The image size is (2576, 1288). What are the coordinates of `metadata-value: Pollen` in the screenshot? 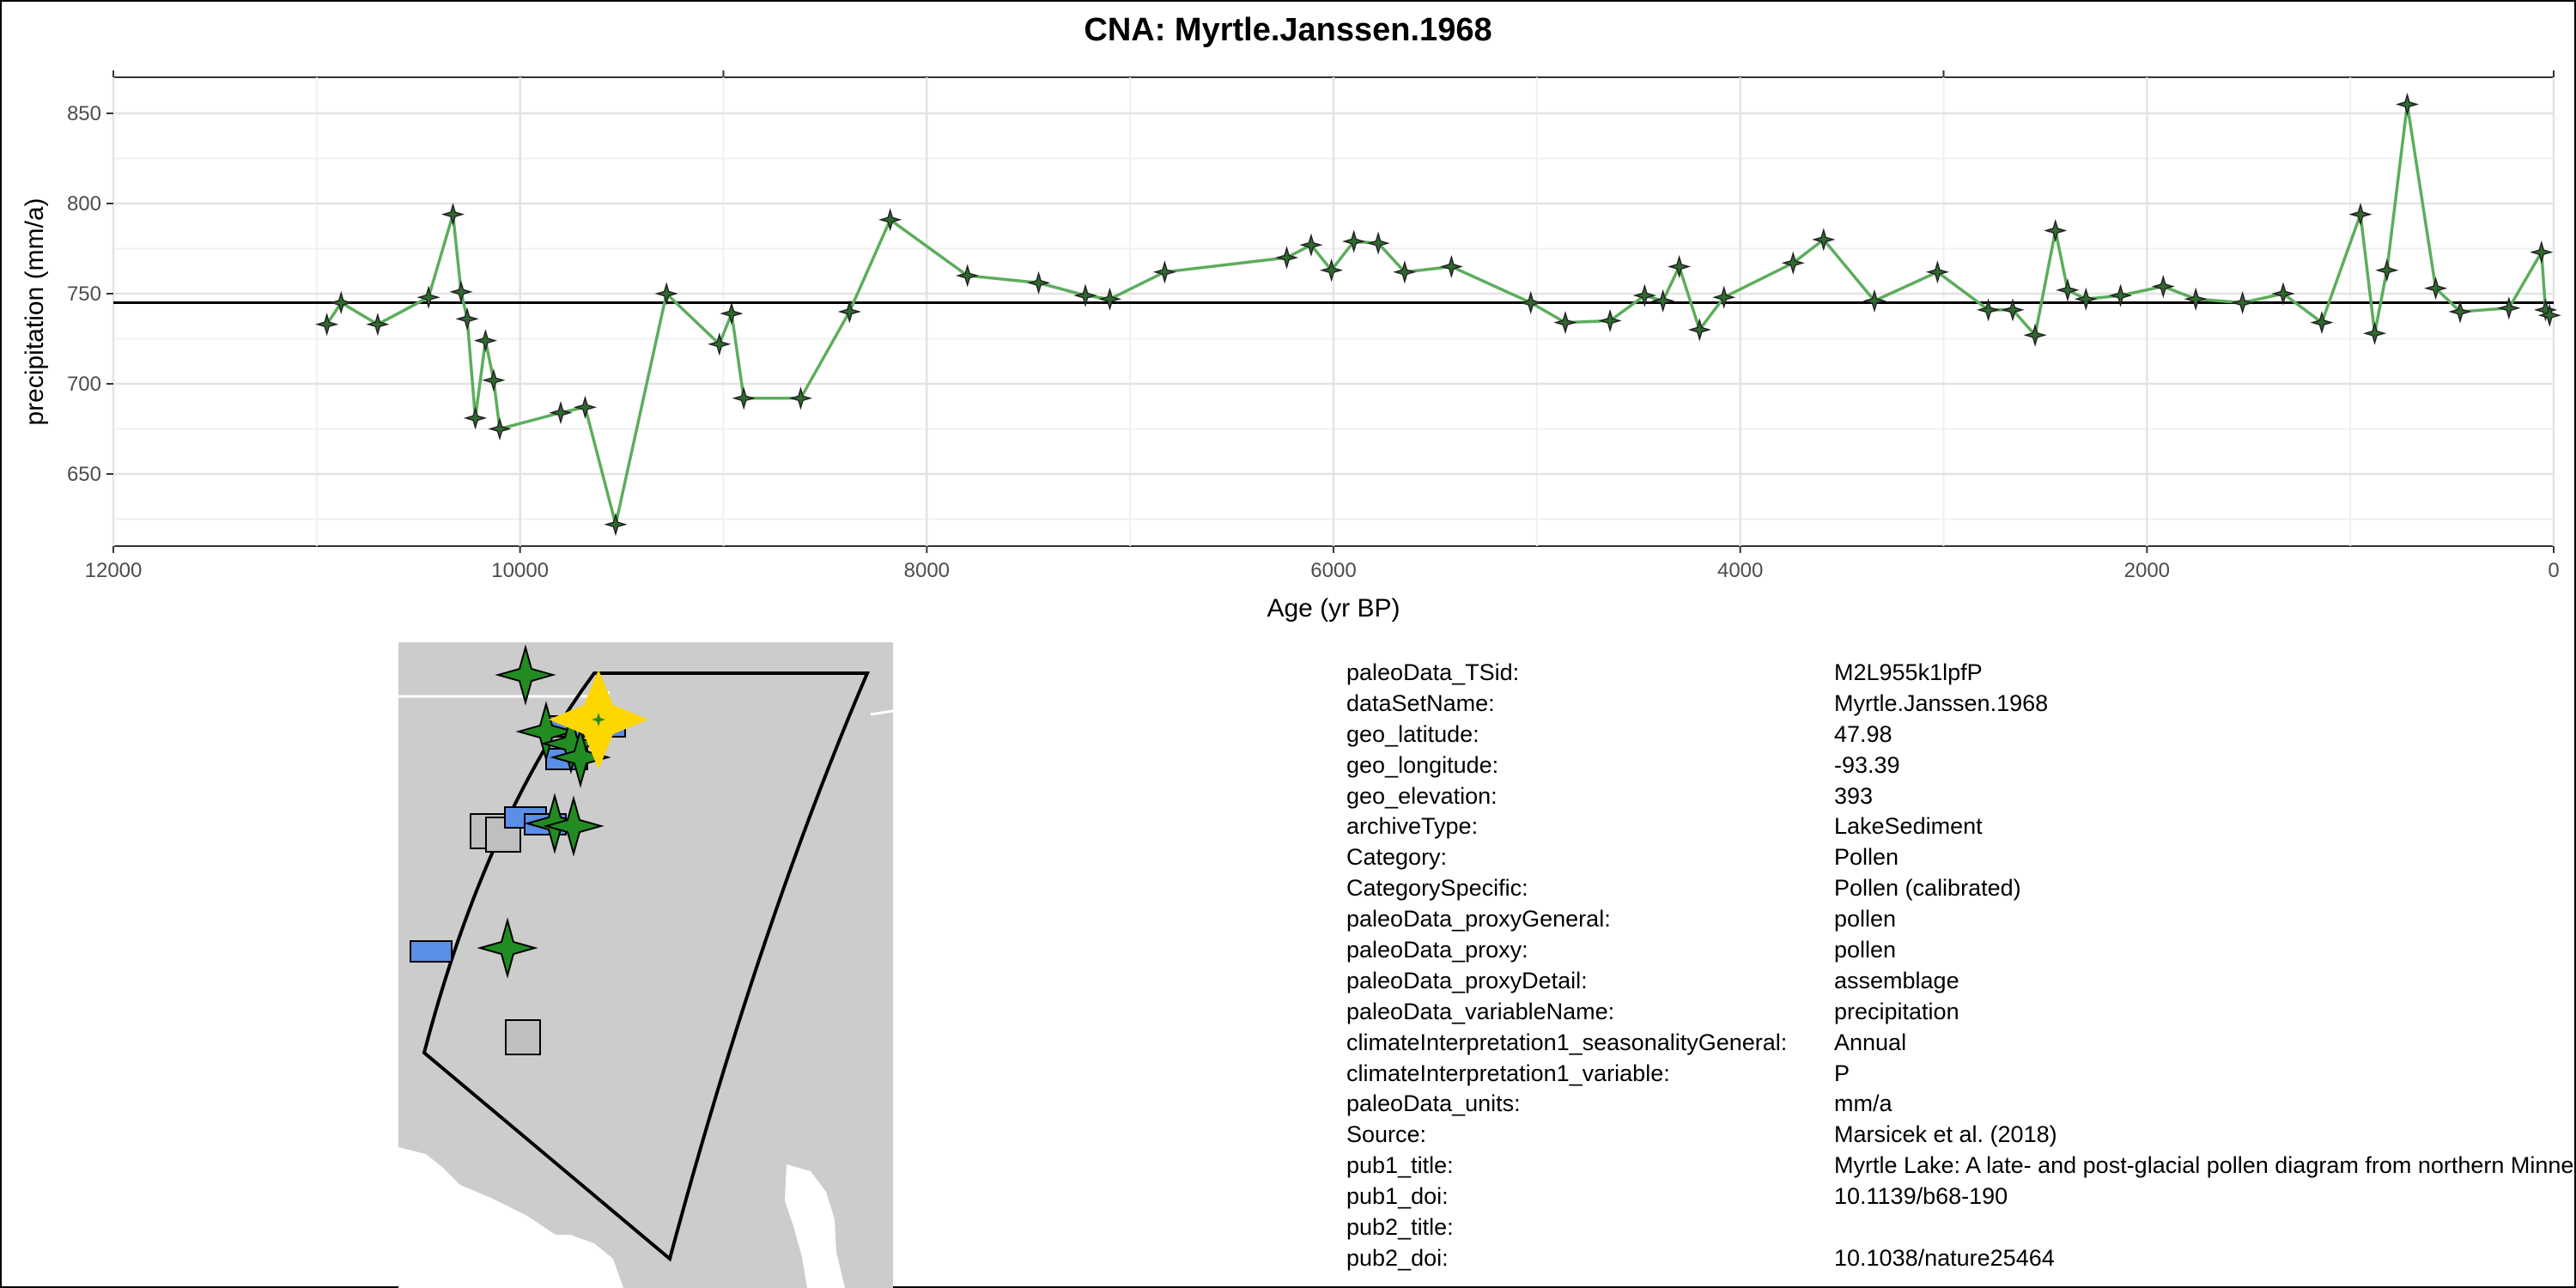 It's located at (1866, 857).